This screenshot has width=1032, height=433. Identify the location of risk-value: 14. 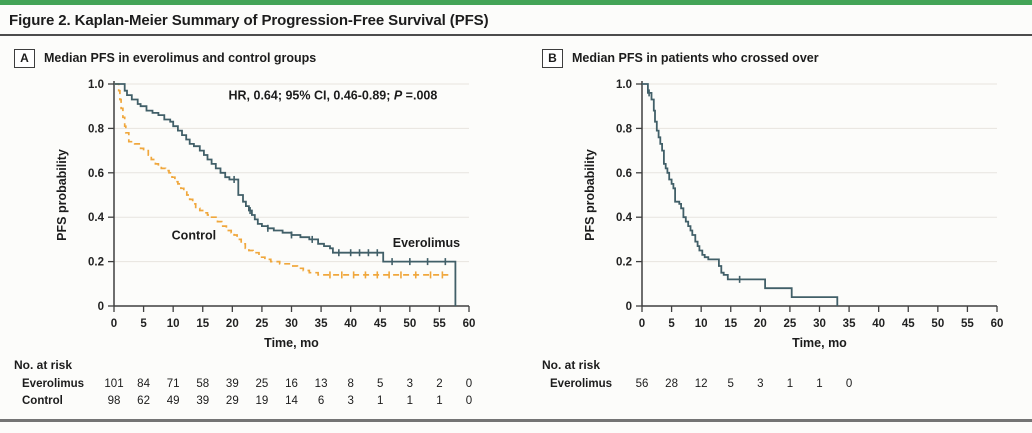
(291, 401).